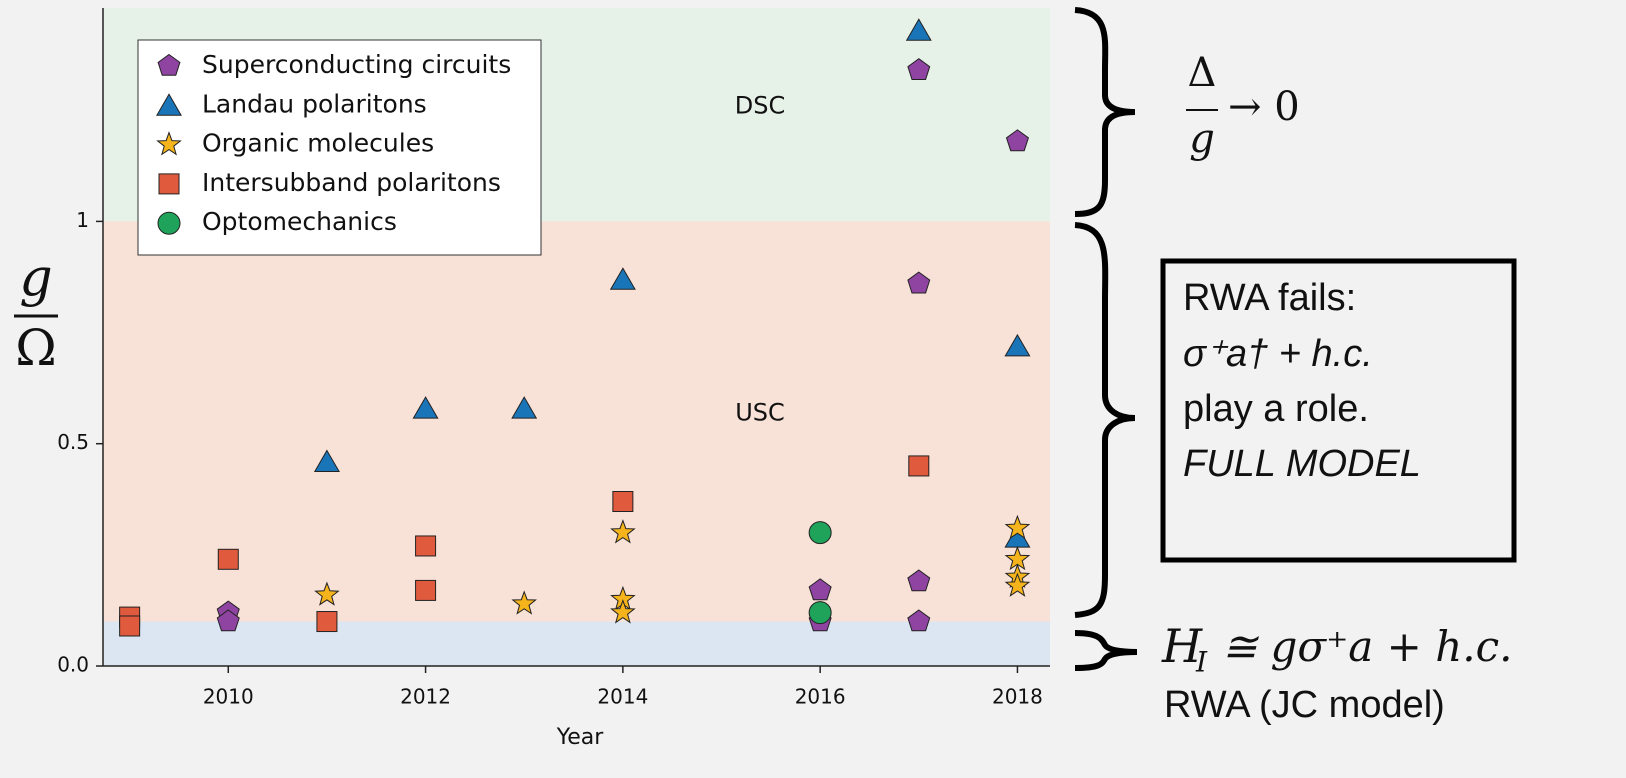 This screenshot has width=1626, height=778. What do you see at coordinates (1302, 464) in the screenshot?
I see `annotation: FULL MODEL` at bounding box center [1302, 464].